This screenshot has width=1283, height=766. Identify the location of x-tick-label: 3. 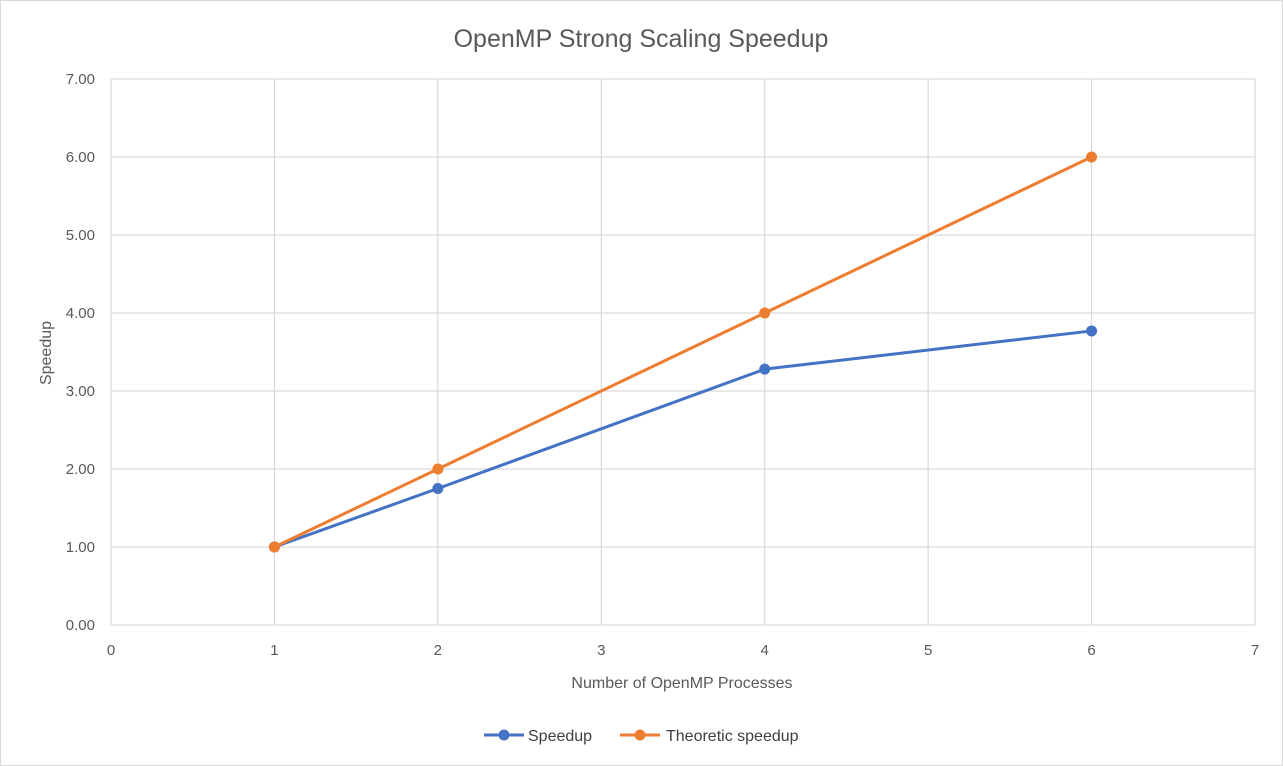
(601, 650).